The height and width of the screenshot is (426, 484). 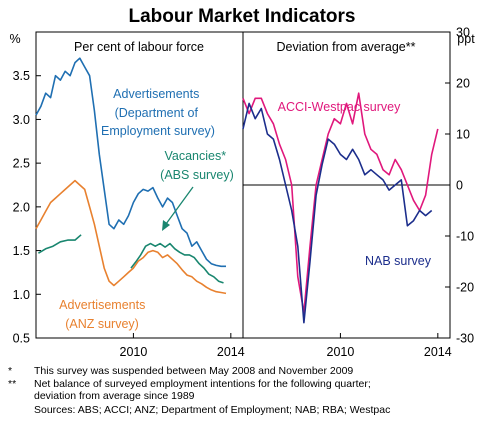 I want to click on y-tick-label-right-20: 20, so click(x=463, y=84).